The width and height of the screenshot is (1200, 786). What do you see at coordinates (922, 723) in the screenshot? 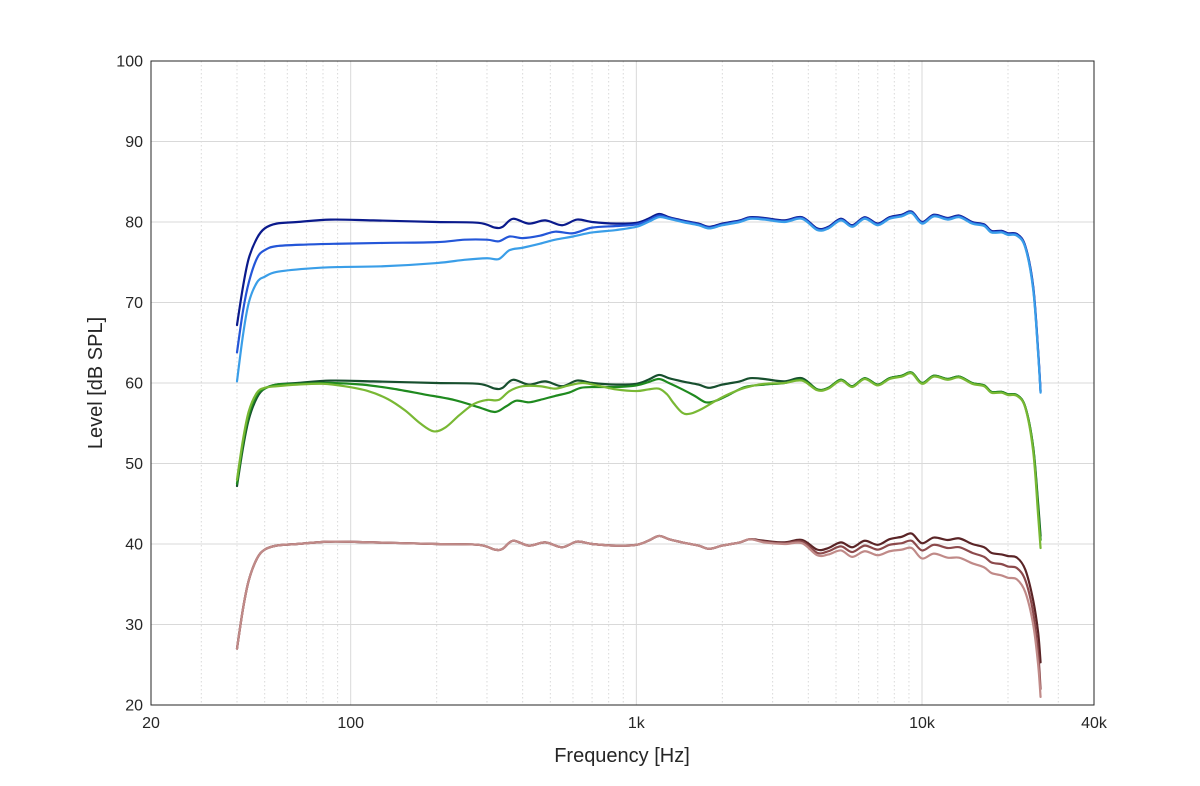
I see `x-tick-label: 10k` at bounding box center [922, 723].